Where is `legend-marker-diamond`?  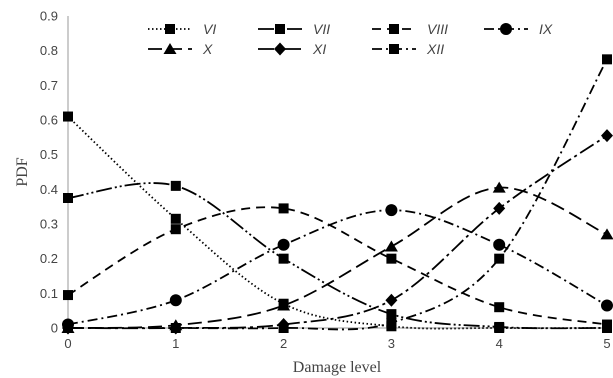 legend-marker-diamond is located at coordinates (280, 49).